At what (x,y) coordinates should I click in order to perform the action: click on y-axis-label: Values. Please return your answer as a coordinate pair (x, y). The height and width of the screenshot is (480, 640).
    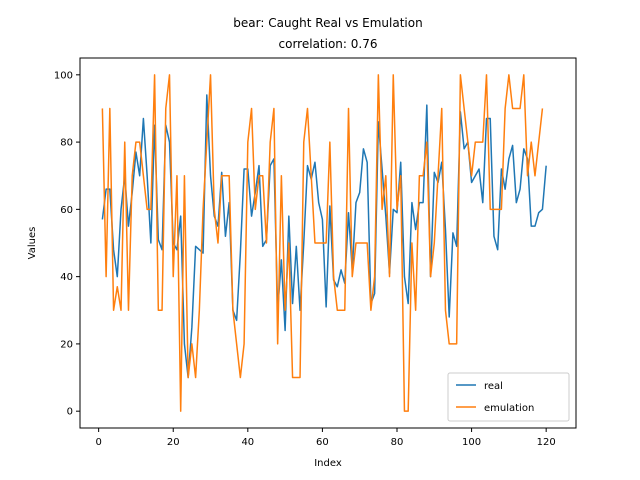
    Looking at the image, I should click on (32, 243).